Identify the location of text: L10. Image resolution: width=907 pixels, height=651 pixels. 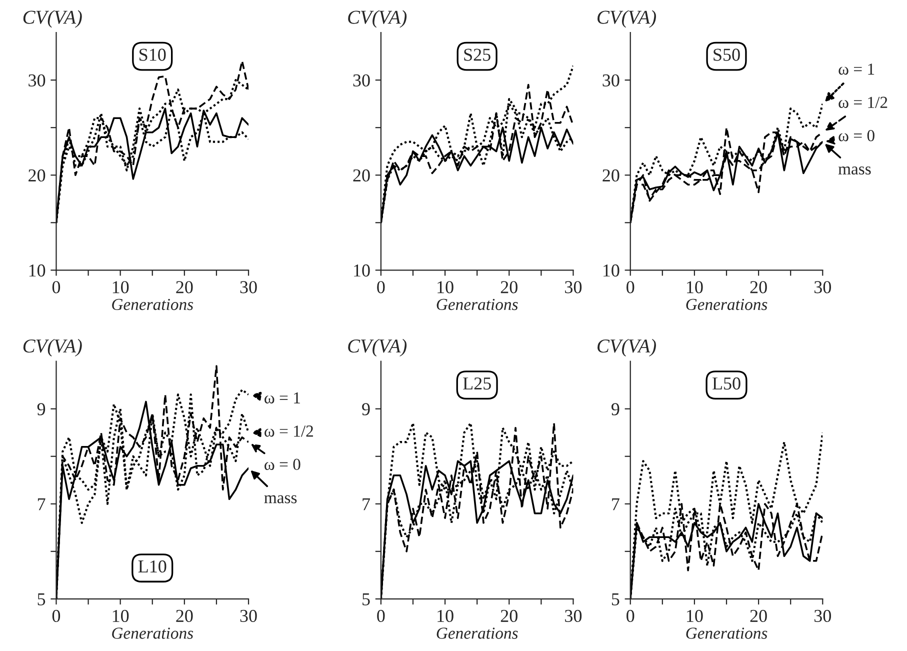
(152, 566).